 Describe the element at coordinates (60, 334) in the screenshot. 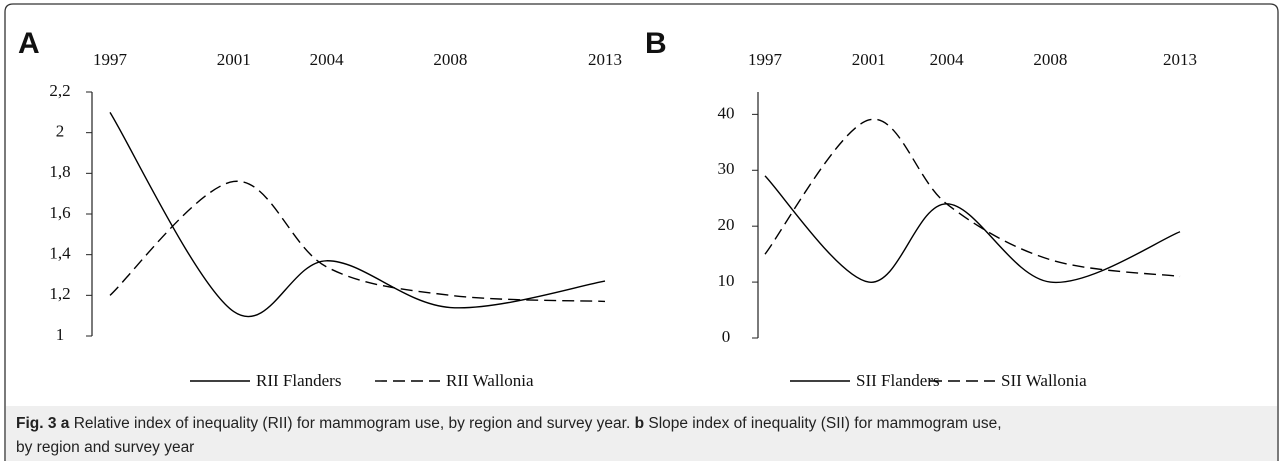

I see `y-tick-label: 1` at that location.